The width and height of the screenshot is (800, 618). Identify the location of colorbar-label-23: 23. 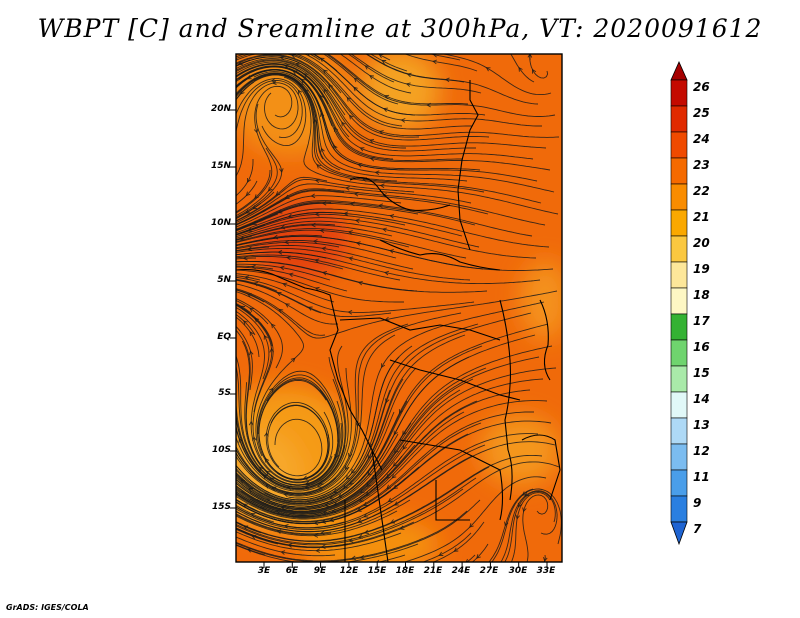
(701, 165).